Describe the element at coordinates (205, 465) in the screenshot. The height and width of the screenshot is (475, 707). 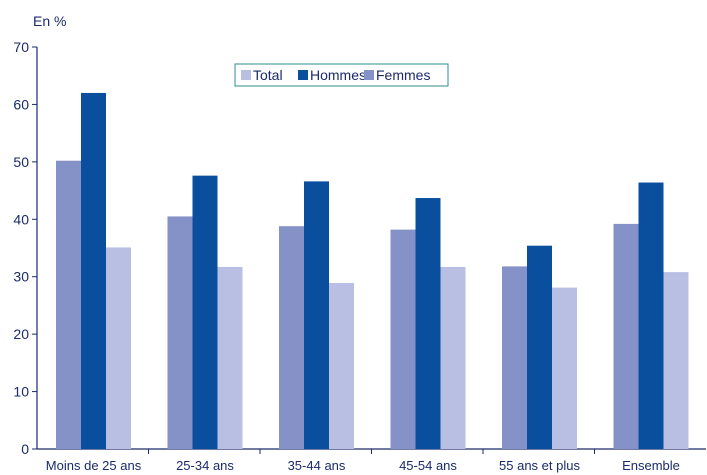
I see `x-tick-label: 25-34 ans` at that location.